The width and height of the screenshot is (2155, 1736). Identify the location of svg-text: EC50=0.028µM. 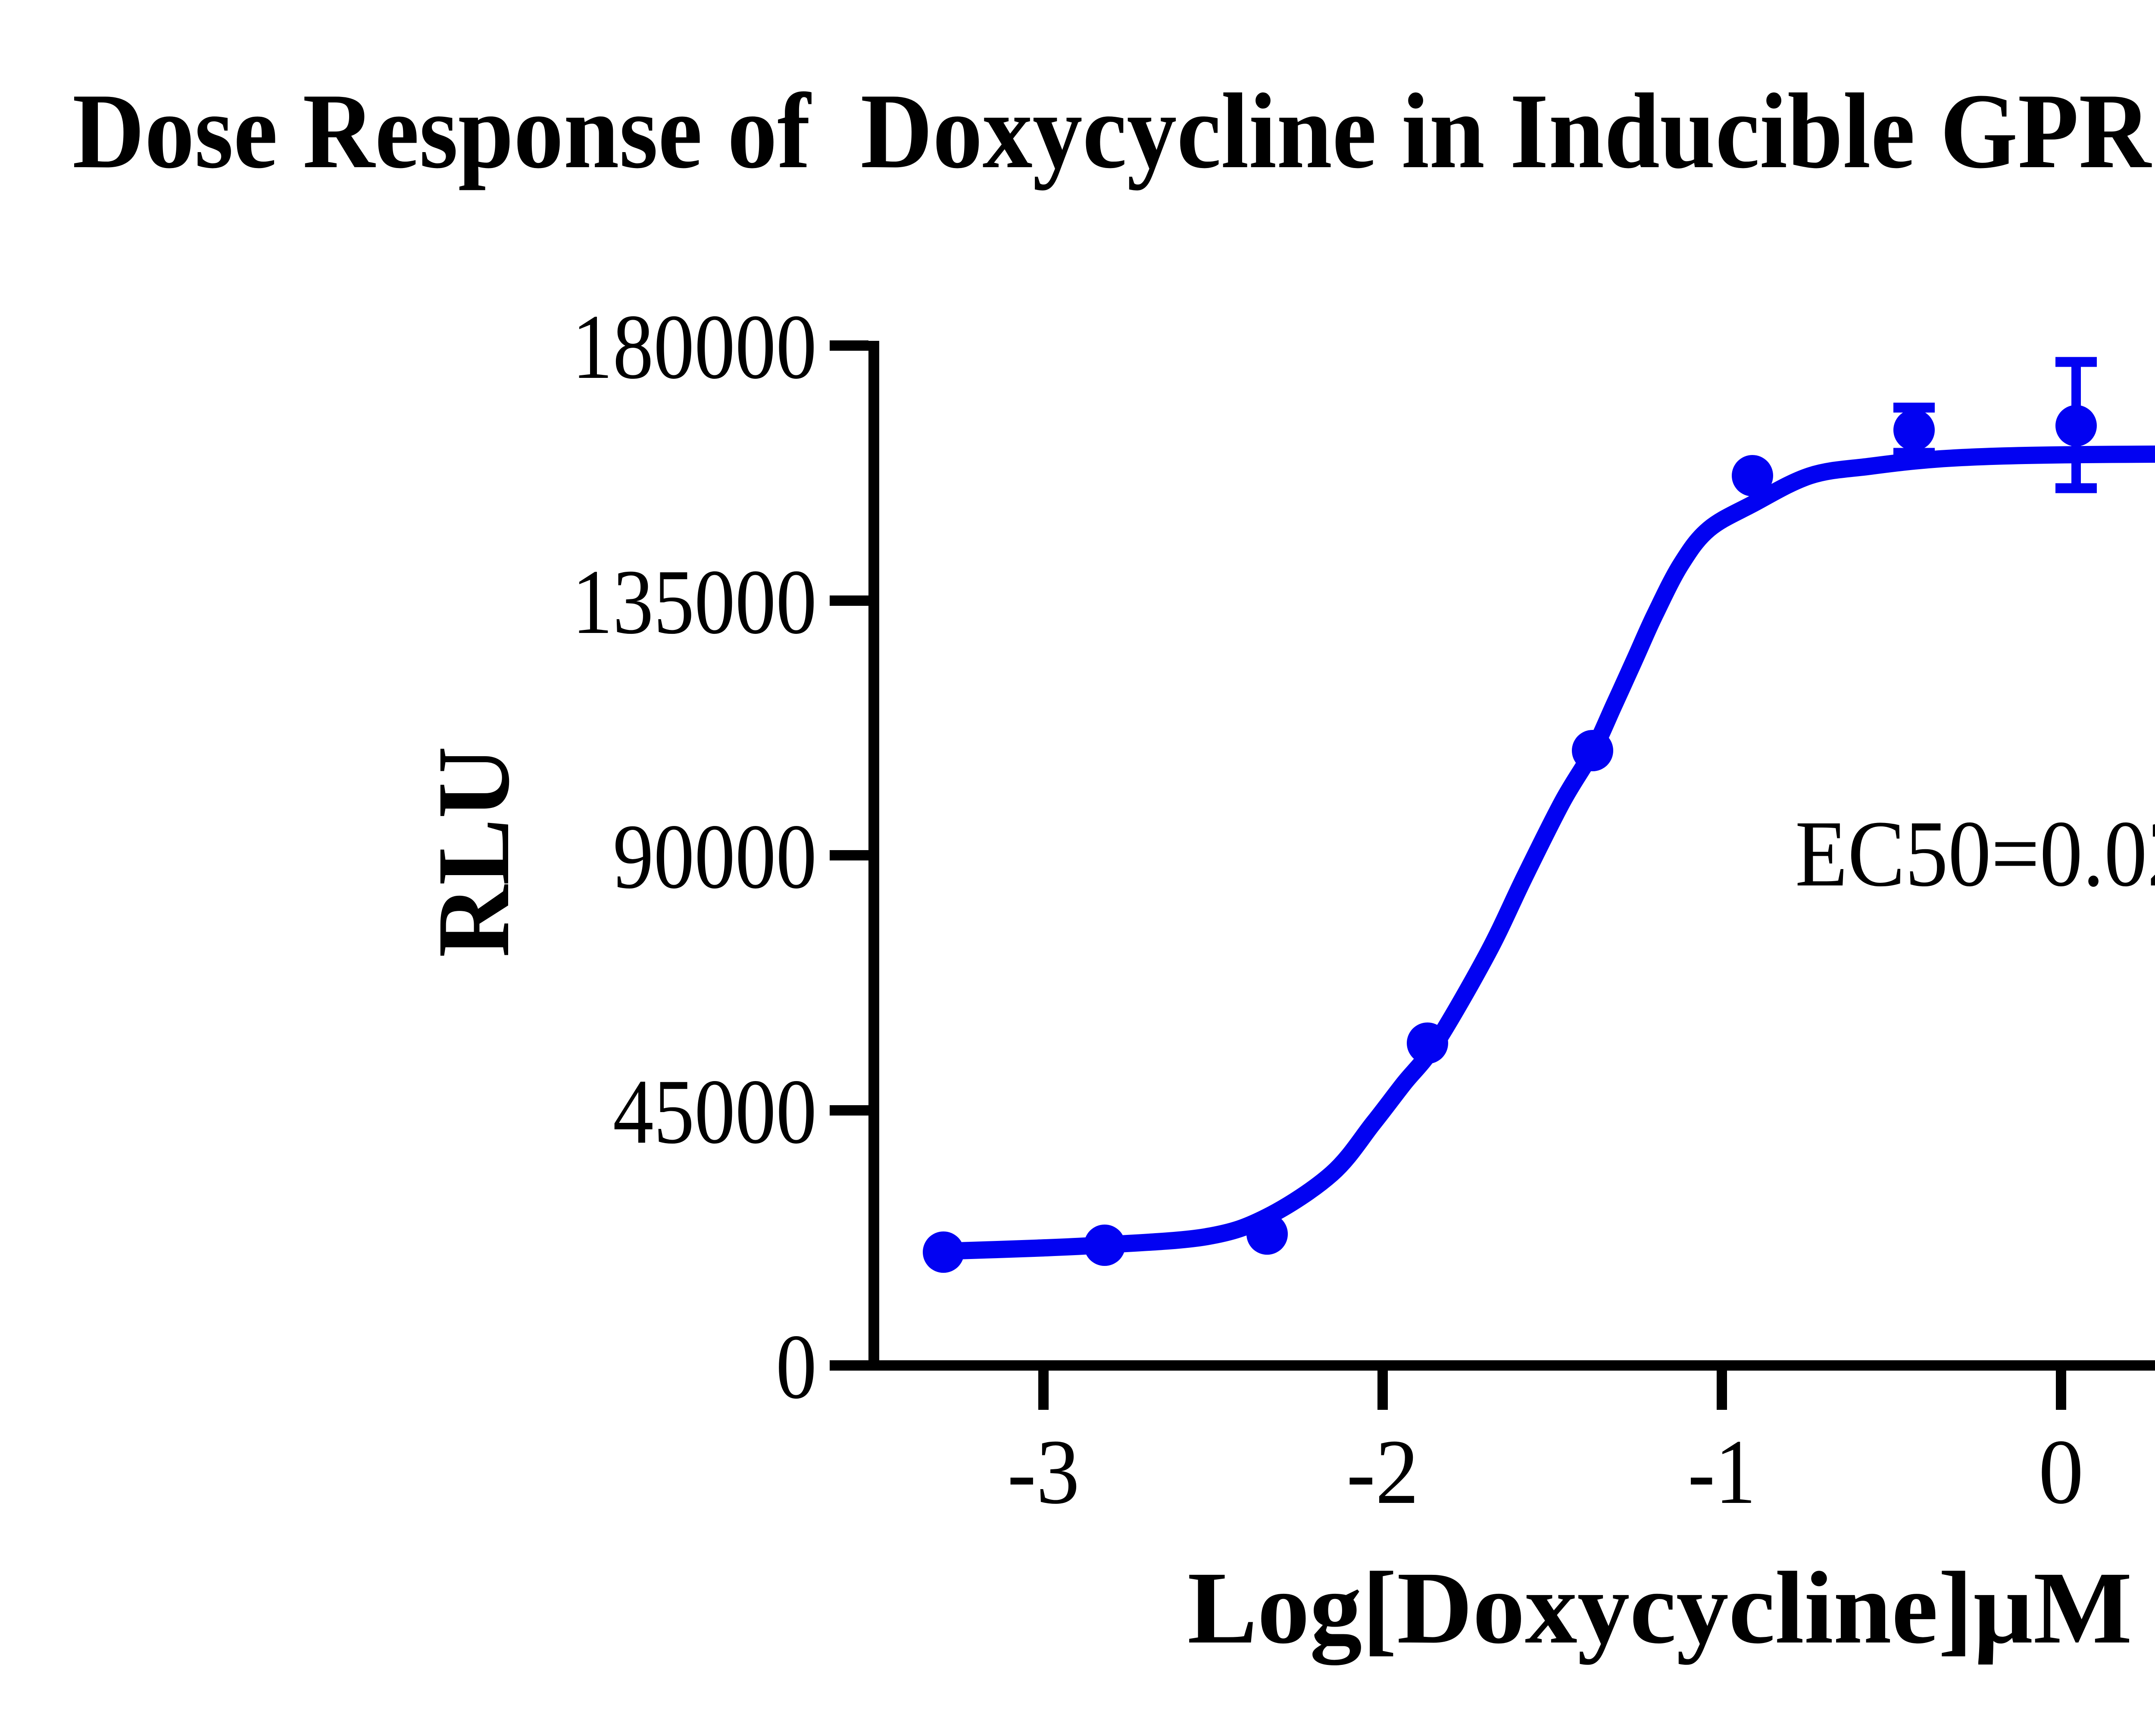
(1975, 854).